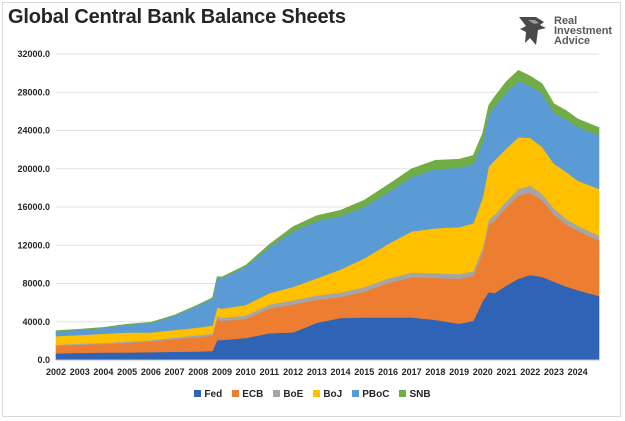 The width and height of the screenshot is (625, 421). Describe the element at coordinates (198, 372) in the screenshot. I see `x-tick-label: 2008` at that location.